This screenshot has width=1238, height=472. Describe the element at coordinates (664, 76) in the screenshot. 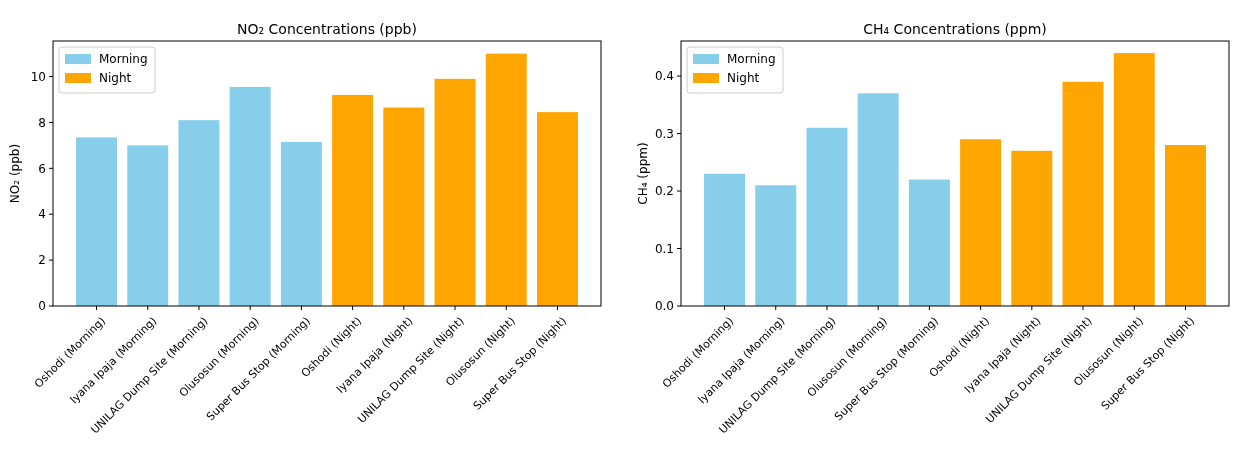

I see `y-tick-label: 0.4` at that location.